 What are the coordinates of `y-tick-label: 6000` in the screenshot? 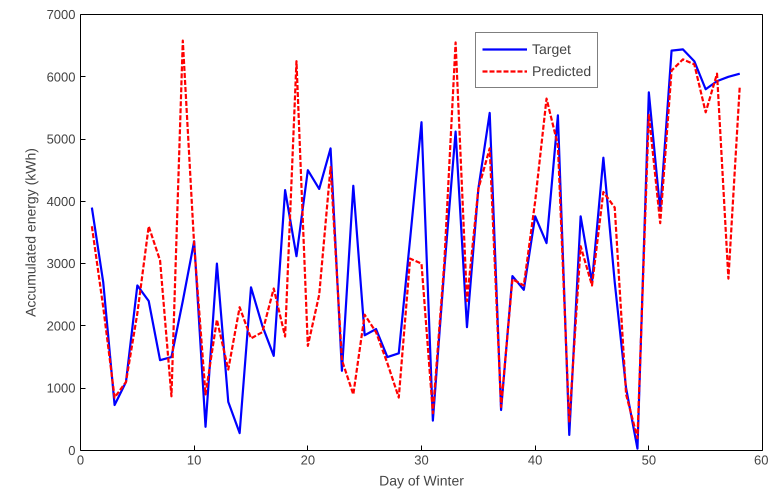 It's located at (61, 76).